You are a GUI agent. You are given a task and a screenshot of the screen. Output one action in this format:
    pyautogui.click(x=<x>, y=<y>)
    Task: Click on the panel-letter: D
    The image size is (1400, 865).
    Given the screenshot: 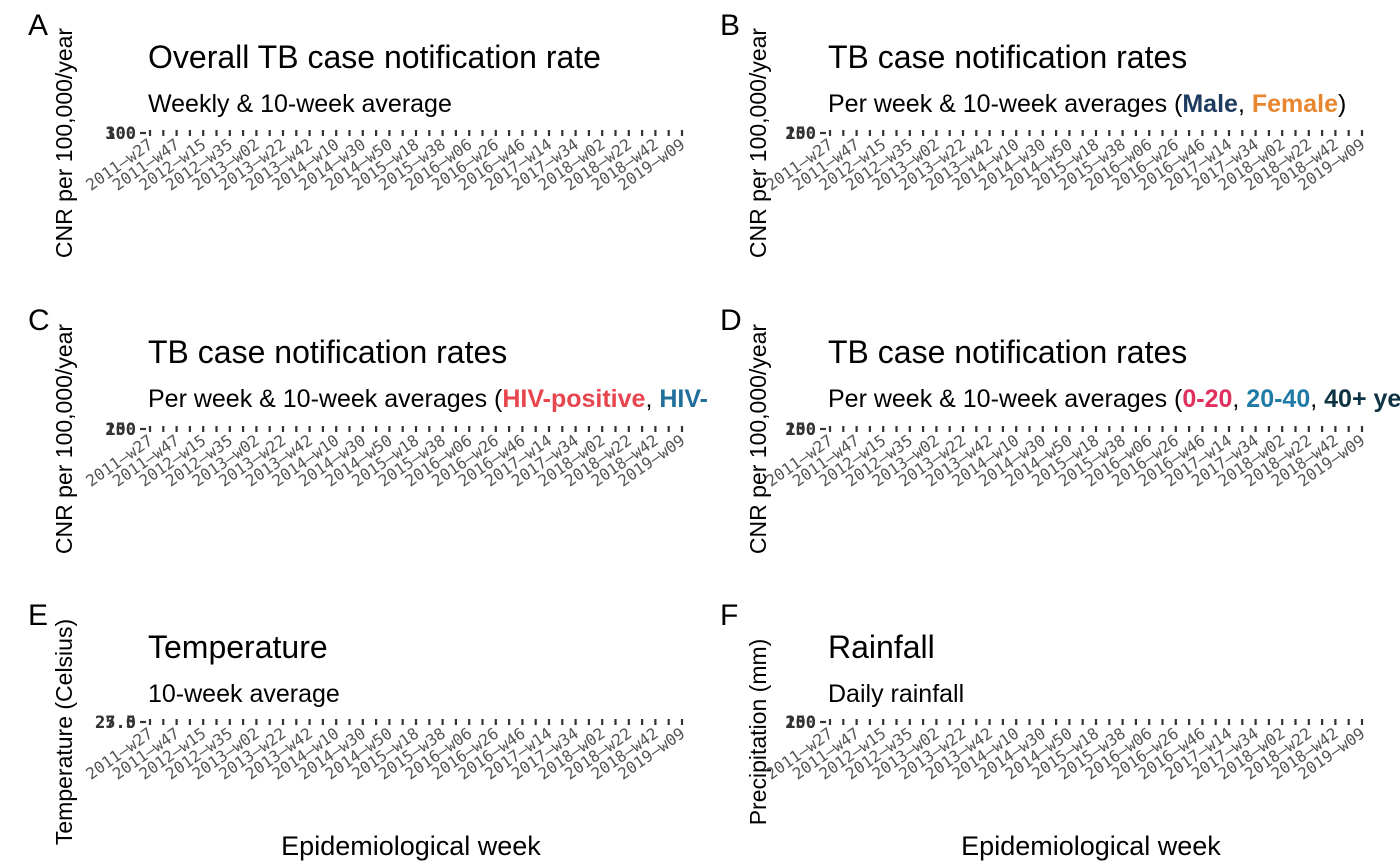 What is the action you would take?
    pyautogui.click(x=731, y=320)
    